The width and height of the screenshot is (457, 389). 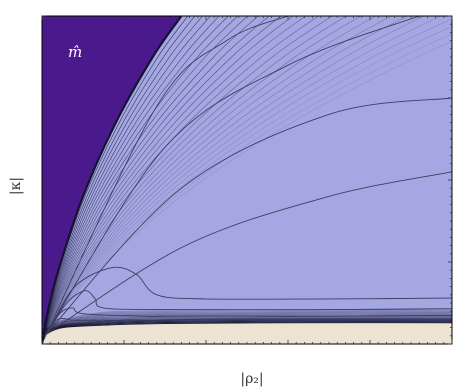 I want to click on bottom-region, so click(x=247, y=333).